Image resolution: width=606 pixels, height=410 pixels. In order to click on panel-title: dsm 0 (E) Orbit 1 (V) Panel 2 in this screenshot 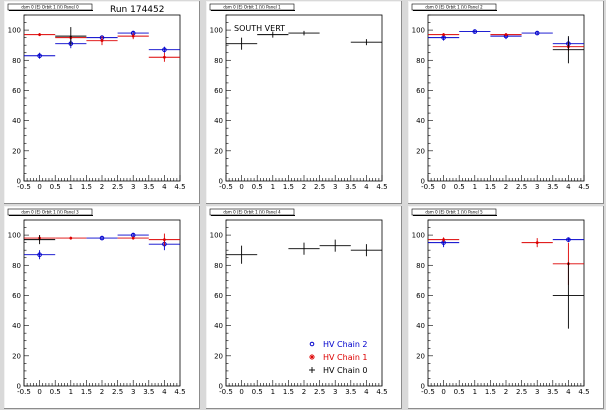, I will do `click(454, 7)`.